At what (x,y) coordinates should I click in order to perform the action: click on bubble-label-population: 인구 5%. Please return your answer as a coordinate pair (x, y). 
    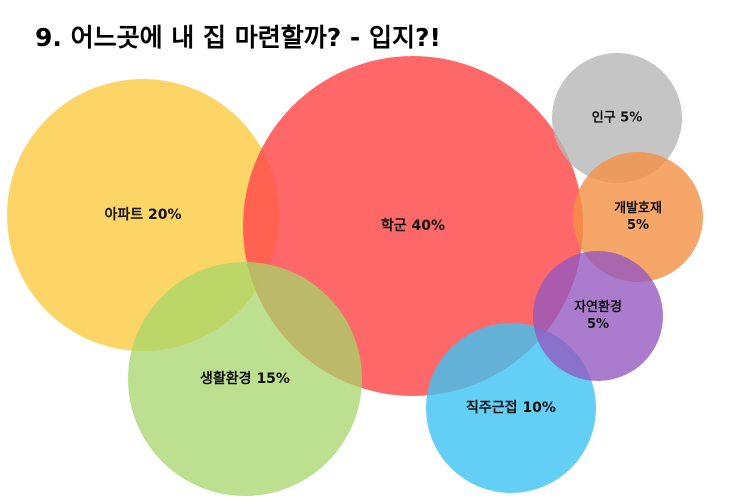
    Looking at the image, I should click on (617, 118).